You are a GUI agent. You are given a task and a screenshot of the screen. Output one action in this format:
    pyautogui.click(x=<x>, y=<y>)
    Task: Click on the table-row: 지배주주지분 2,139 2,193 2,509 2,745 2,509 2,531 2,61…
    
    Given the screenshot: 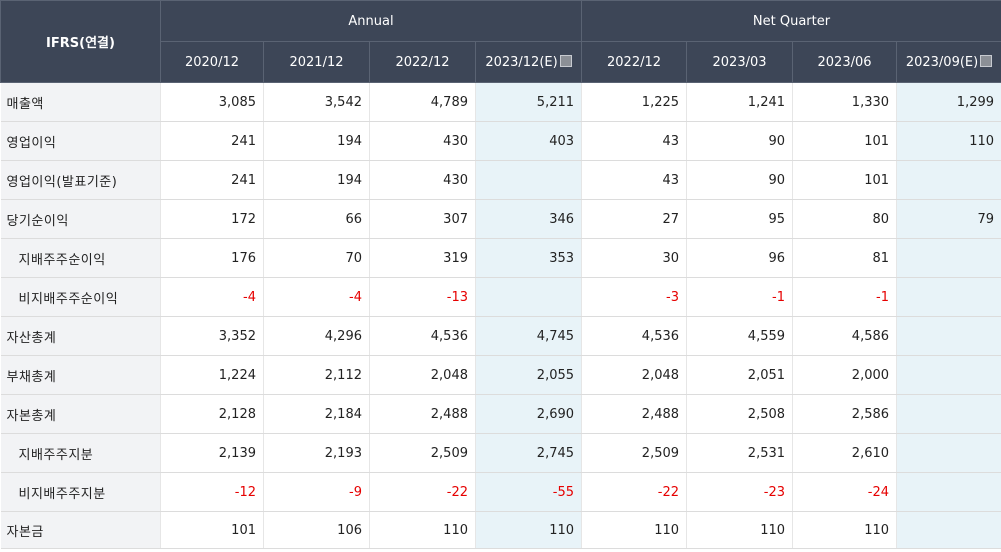 What is the action you would take?
    pyautogui.click(x=500, y=453)
    